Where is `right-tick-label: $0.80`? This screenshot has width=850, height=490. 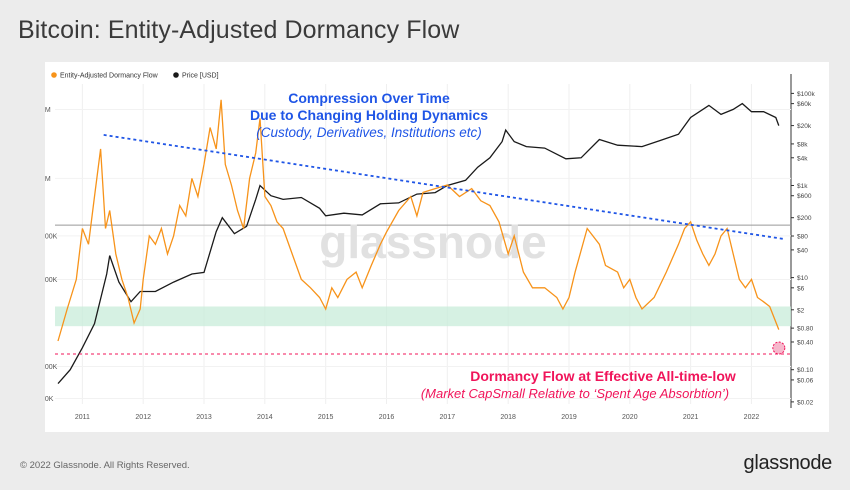 right-tick-label: $0.80 is located at coordinates (805, 329).